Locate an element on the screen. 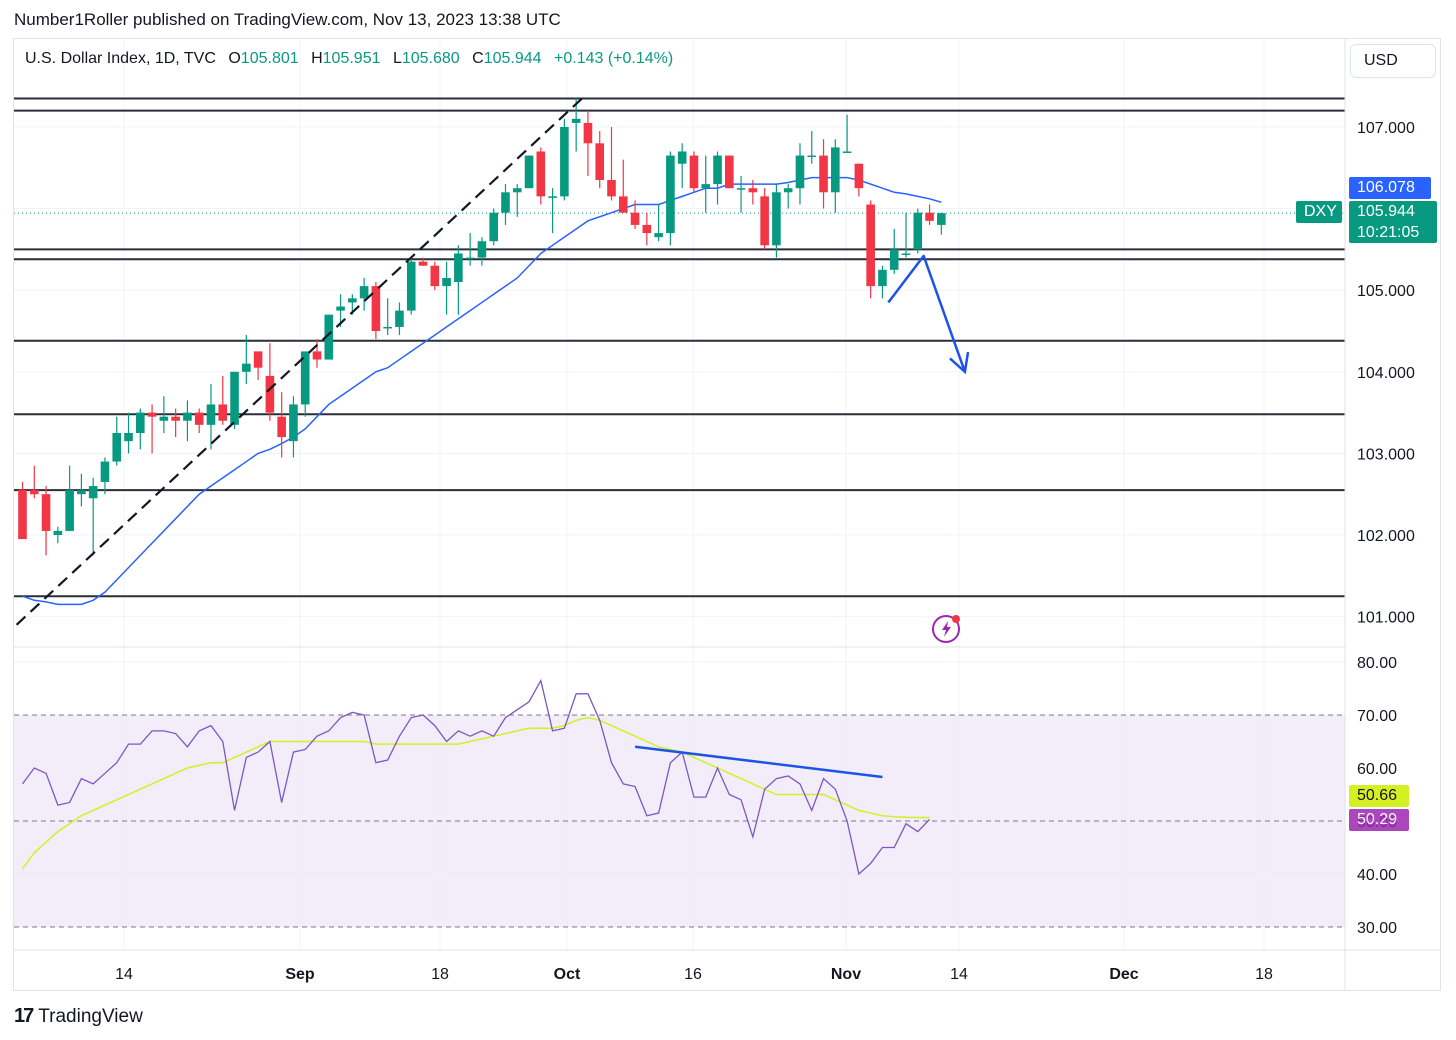 The image size is (1456, 1040). currency-button: USD is located at coordinates (1393, 61).